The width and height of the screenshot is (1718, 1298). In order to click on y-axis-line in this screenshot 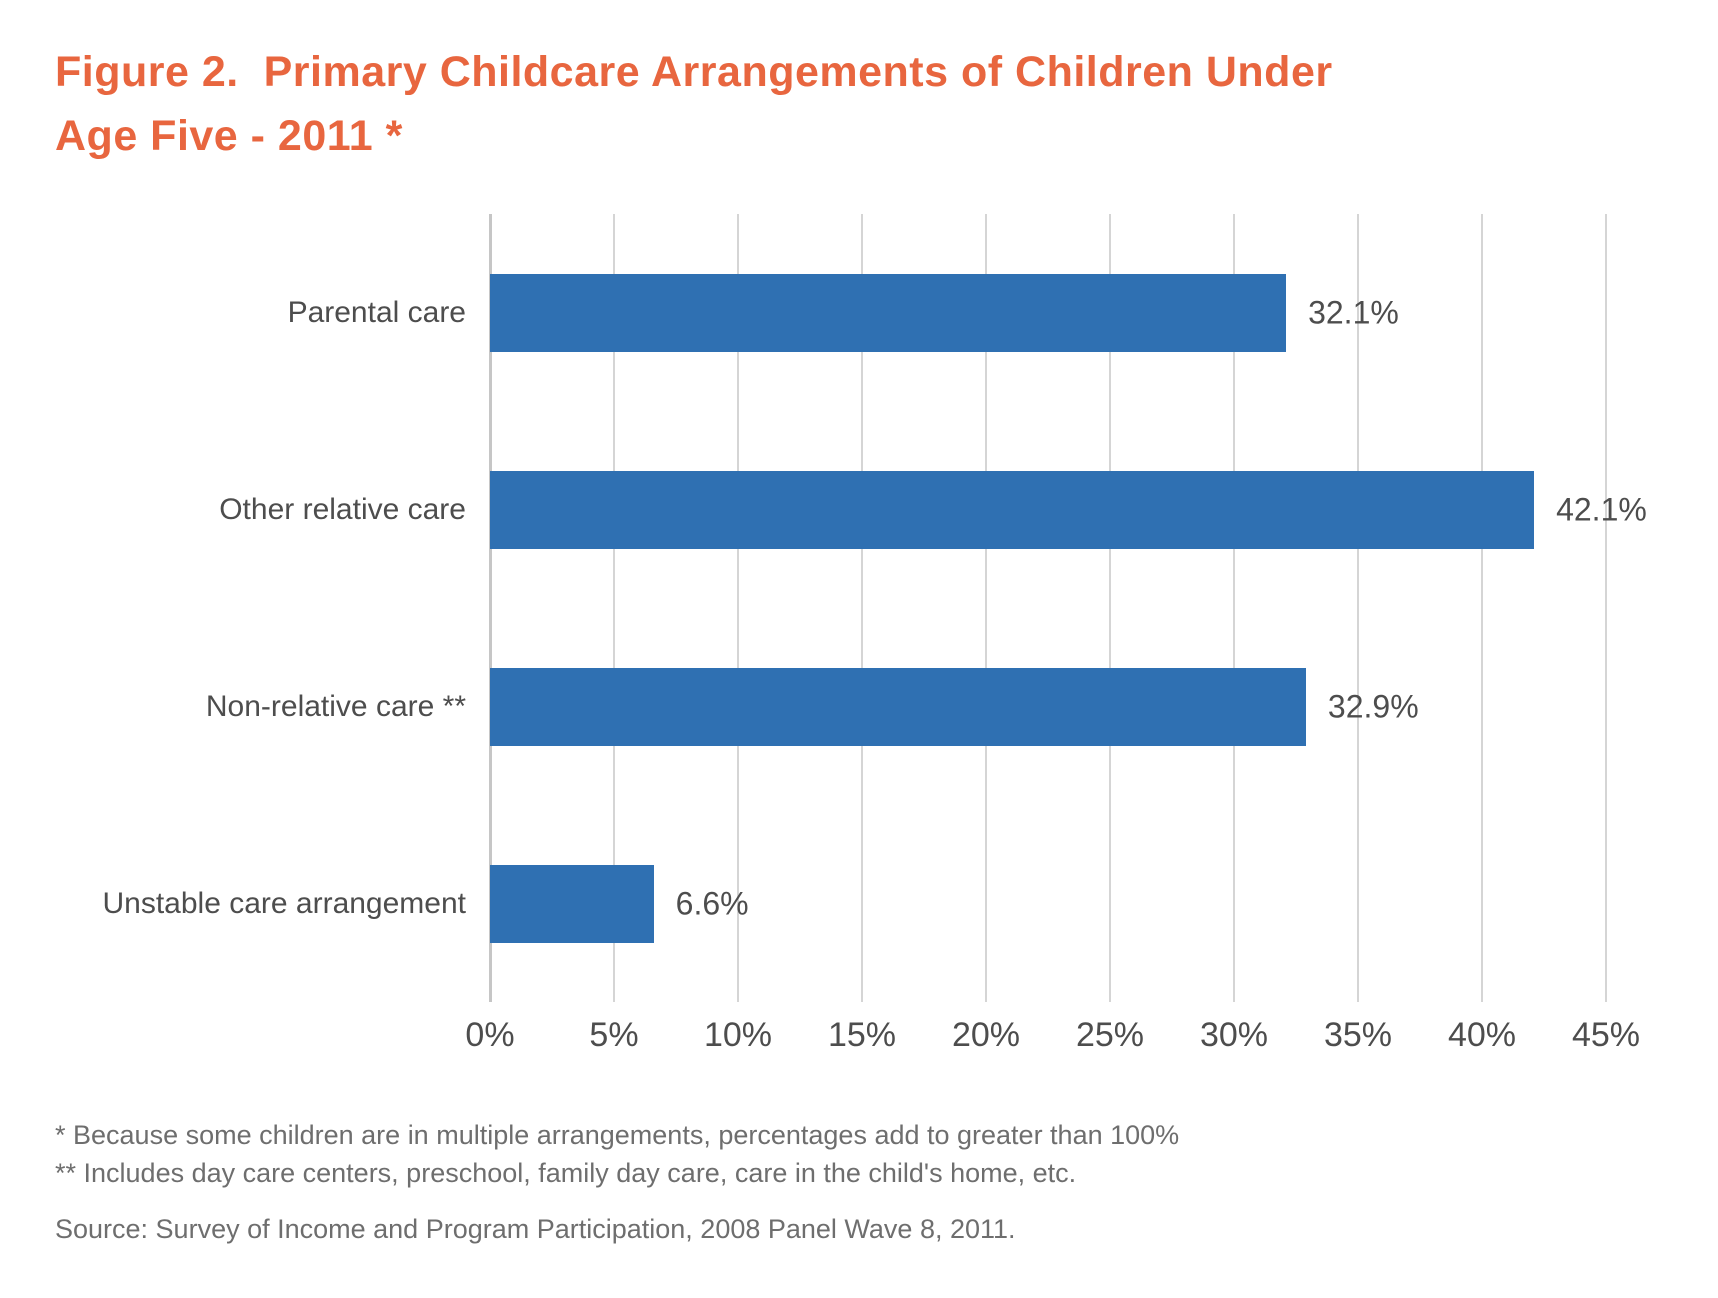, I will do `click(490, 608)`.